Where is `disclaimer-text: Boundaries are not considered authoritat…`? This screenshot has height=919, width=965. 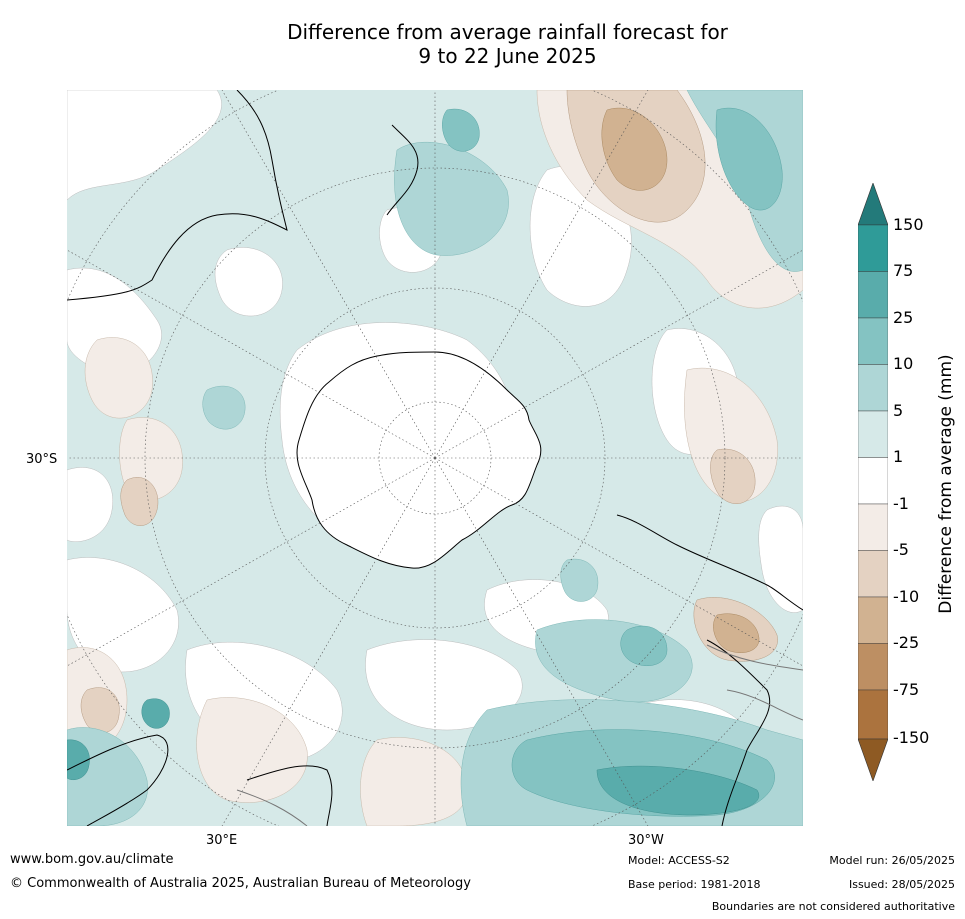
disclaimer-text: Boundaries are not considered authoritat… is located at coordinates (833, 906).